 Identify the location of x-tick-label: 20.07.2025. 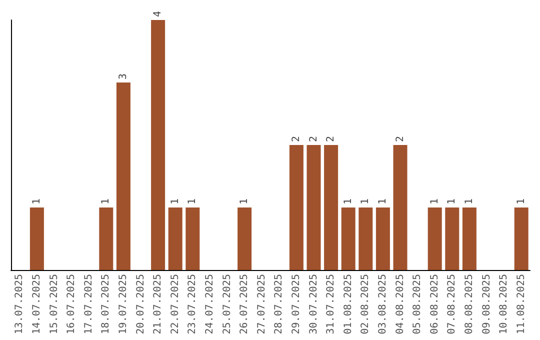
(140, 304).